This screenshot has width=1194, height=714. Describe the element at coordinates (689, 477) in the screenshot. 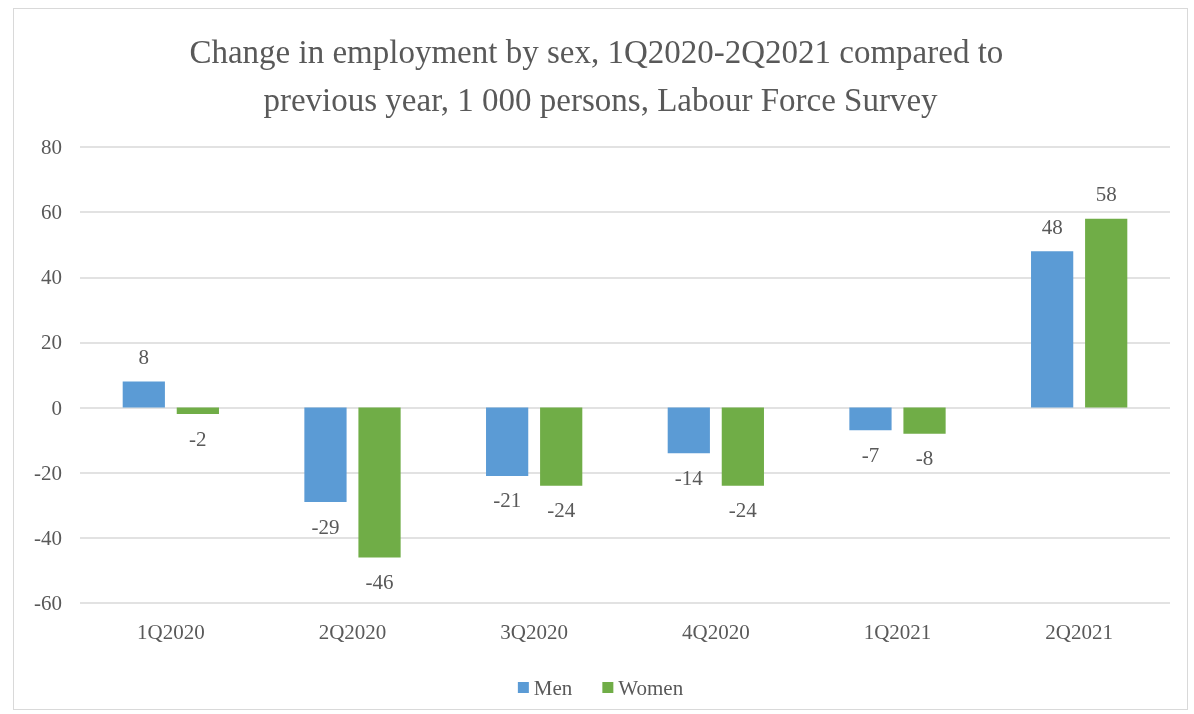

I see `data-label: -14` at that location.